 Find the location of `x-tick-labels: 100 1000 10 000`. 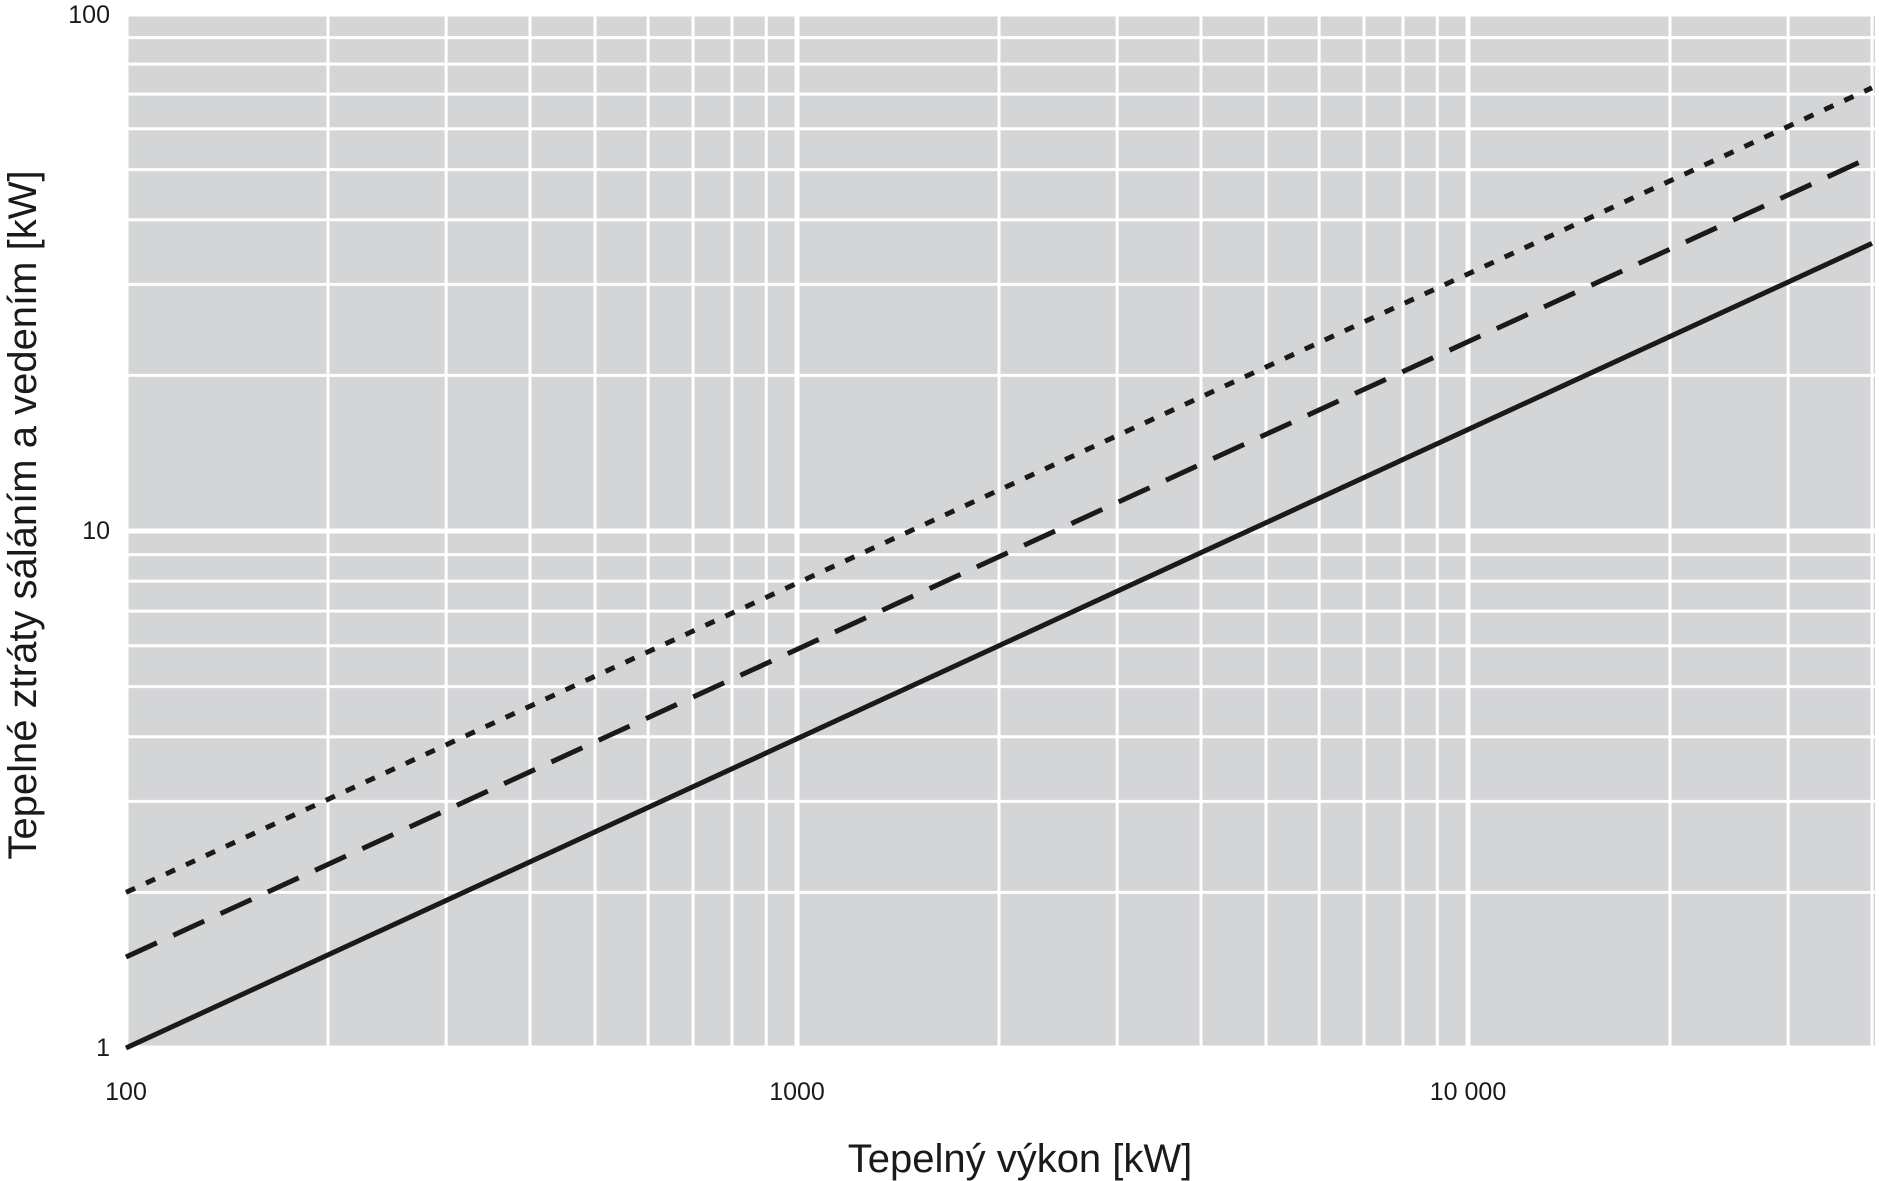

x-tick-labels: 100 1000 10 000 is located at coordinates (805, 1092).